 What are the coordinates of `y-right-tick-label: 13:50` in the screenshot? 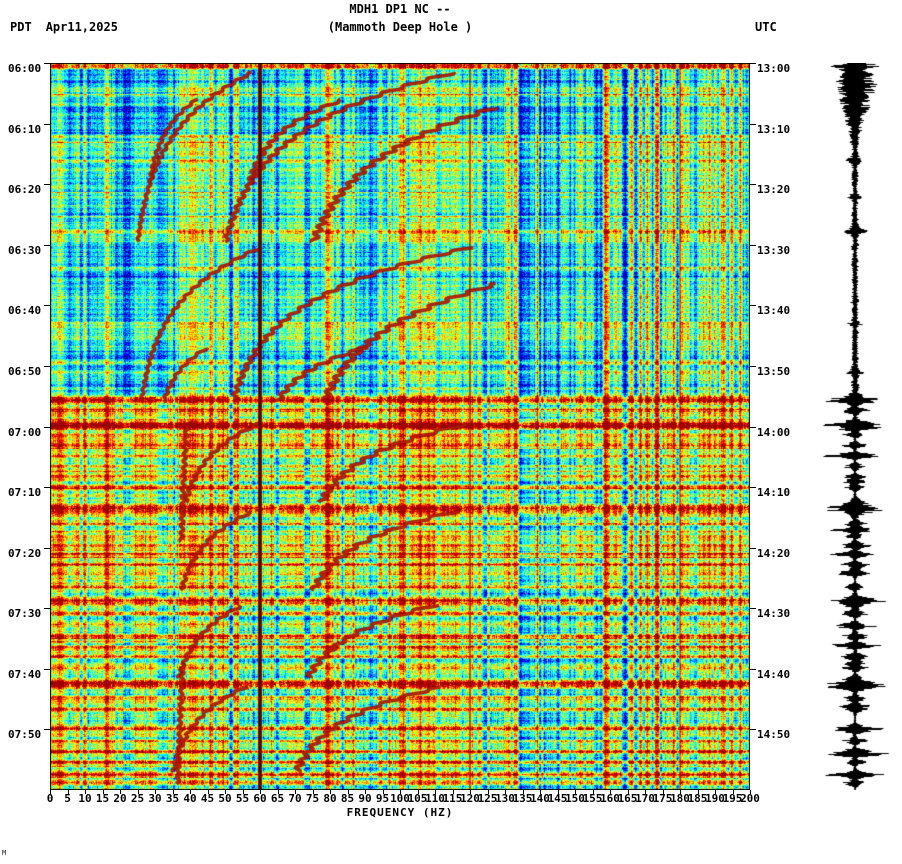 It's located at (774, 371).